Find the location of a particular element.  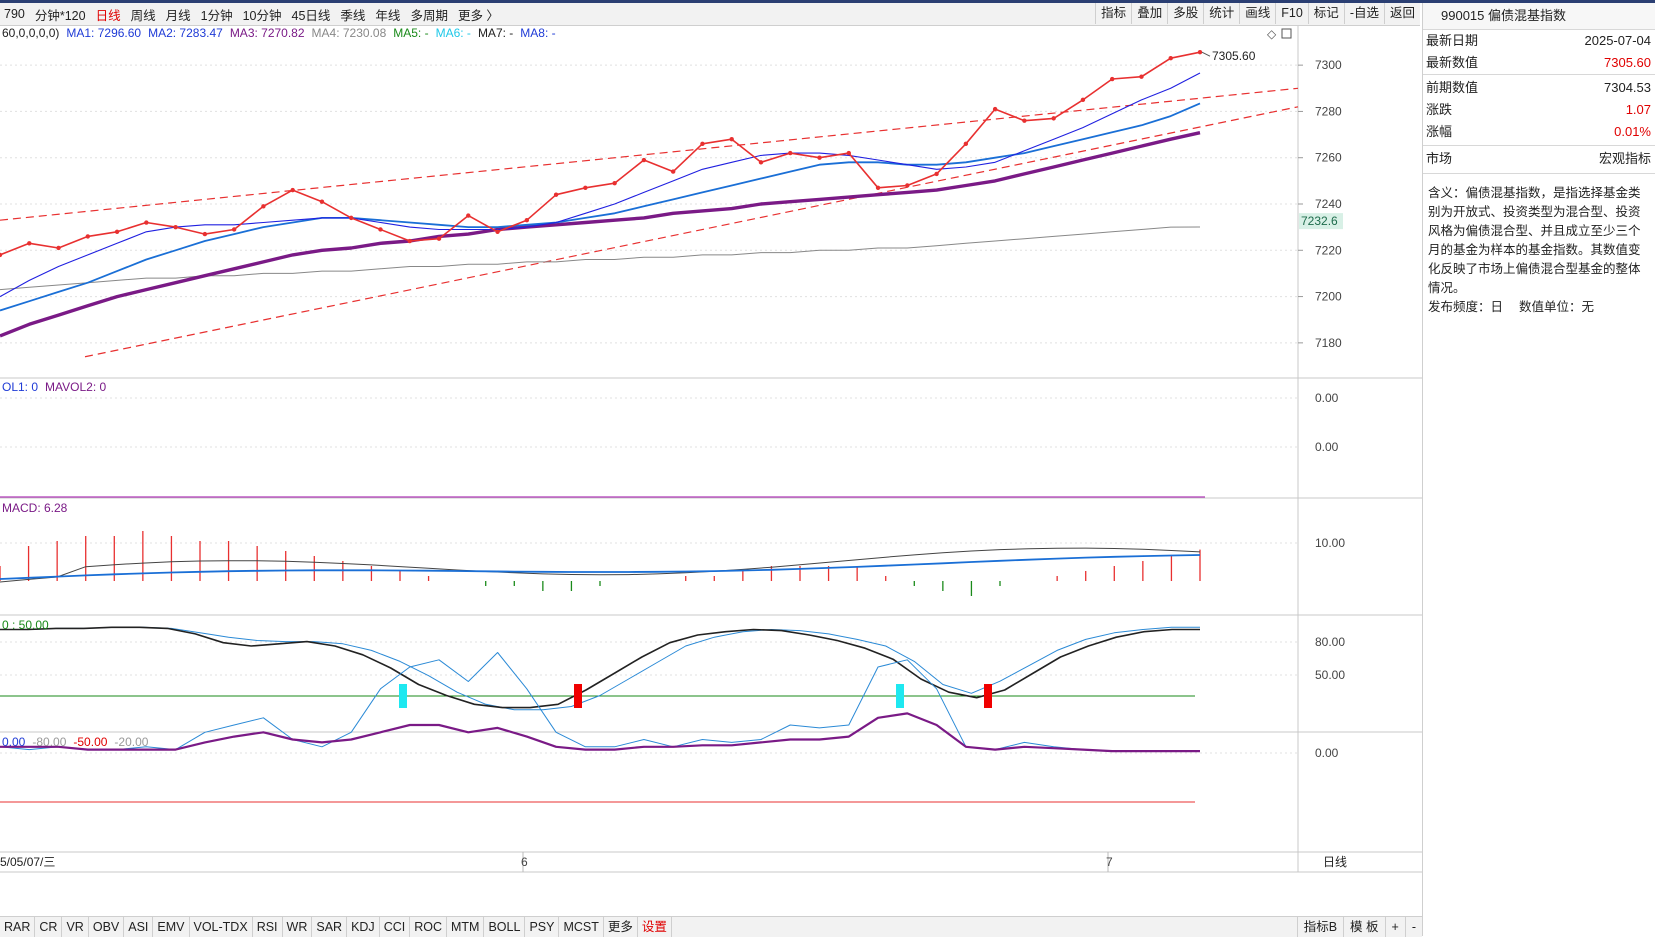

indicator-tab: MCST is located at coordinates (581, 927).